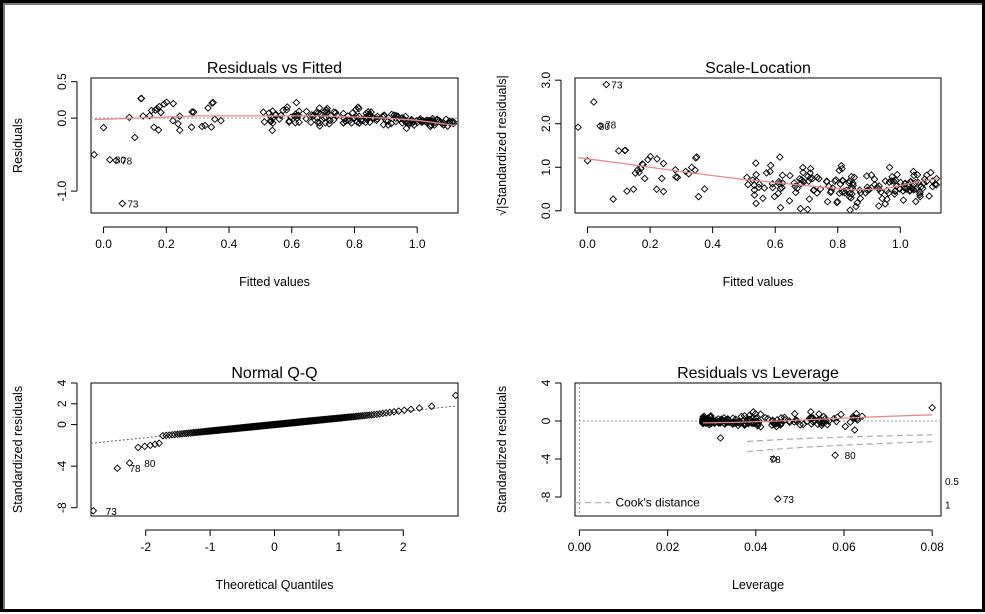  Describe the element at coordinates (580, 547) in the screenshot. I see `x-tick-label: 0.00` at that location.